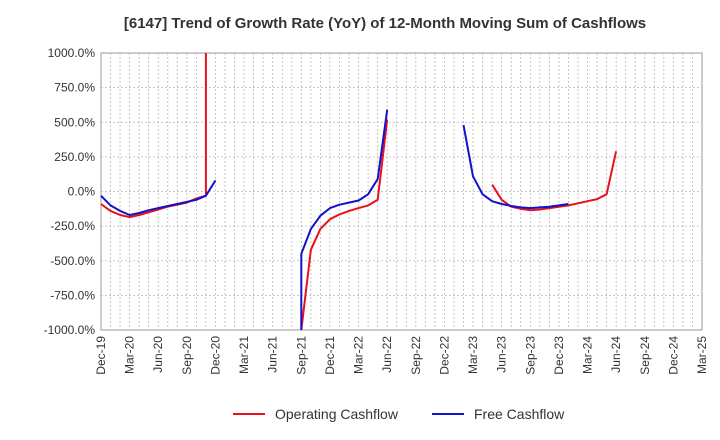 The width and height of the screenshot is (720, 440). I want to click on x-tick-label: Dec-19, so click(101, 355).